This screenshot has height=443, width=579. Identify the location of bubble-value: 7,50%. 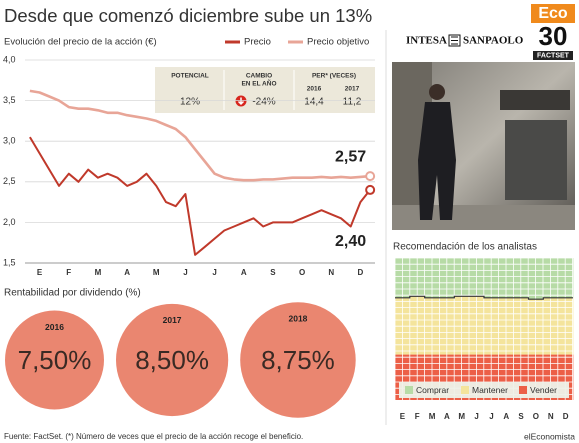
(55, 360).